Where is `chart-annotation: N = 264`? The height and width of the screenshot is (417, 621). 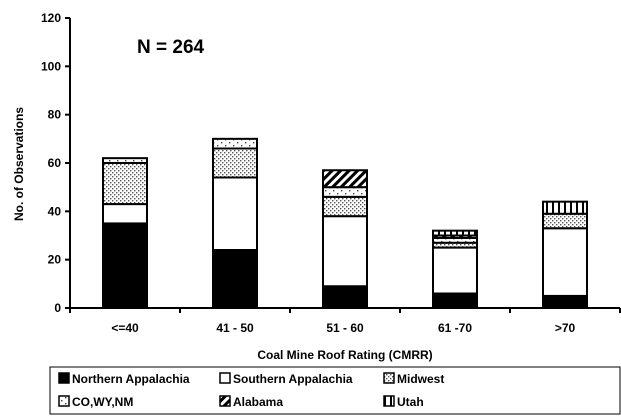
chart-annotation: N = 264 is located at coordinates (171, 47).